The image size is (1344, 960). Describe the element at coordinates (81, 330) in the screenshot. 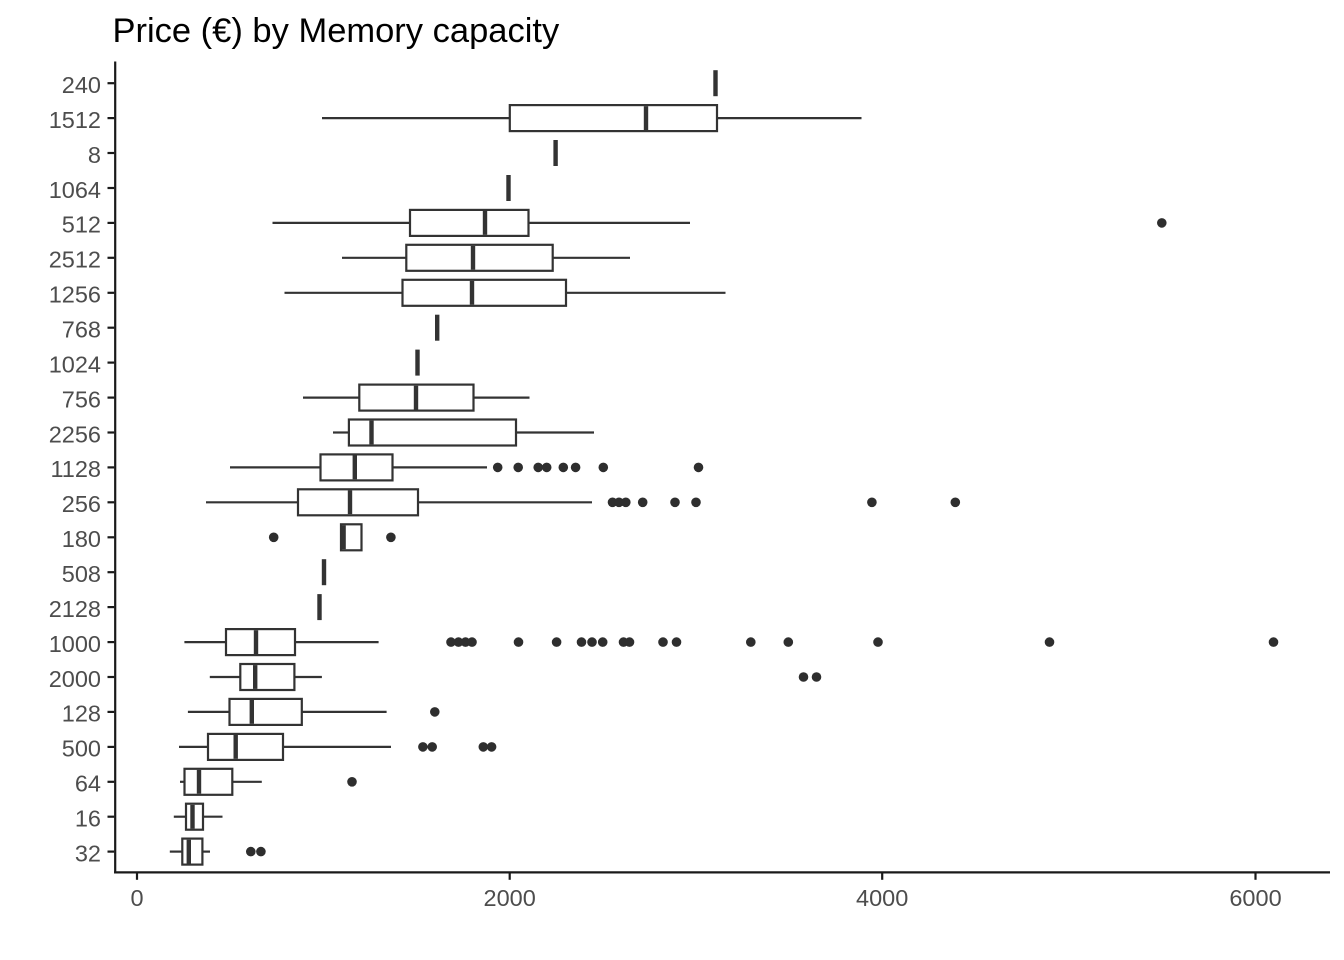

I see `svg-text: 768` at that location.